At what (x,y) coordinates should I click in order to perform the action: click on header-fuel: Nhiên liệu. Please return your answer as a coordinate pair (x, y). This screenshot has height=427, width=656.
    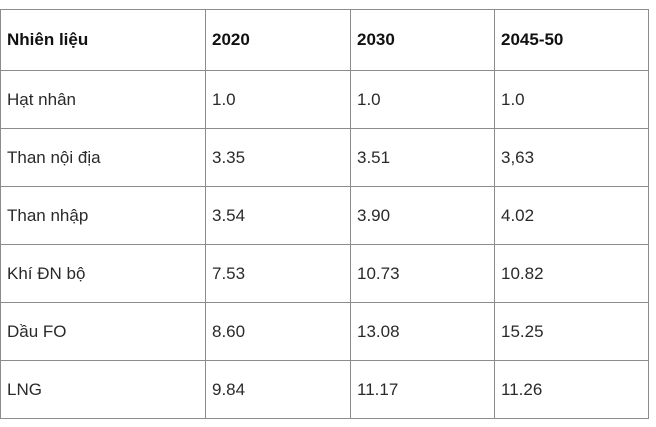
    Looking at the image, I should click on (103, 40).